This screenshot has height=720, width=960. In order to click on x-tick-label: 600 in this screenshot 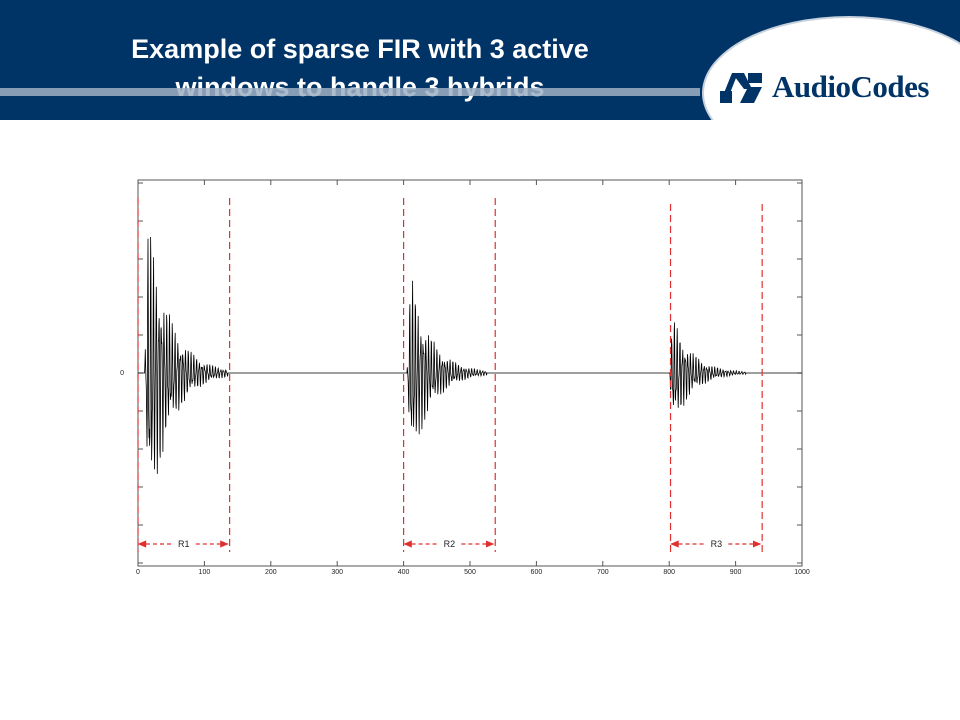, I will do `click(537, 572)`.